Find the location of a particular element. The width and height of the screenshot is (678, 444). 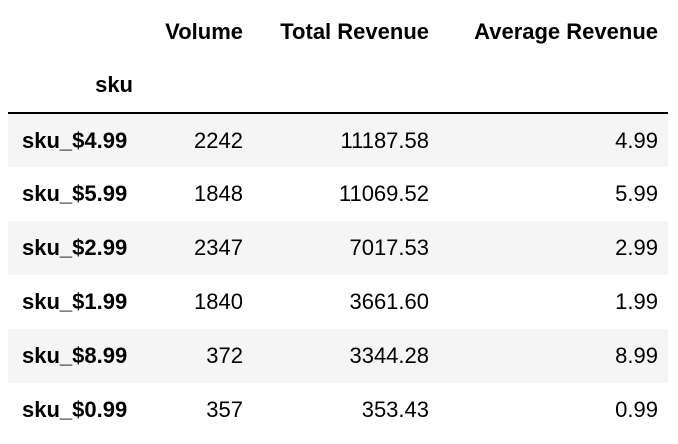

row-index: sku_$2.99 is located at coordinates (75, 247).